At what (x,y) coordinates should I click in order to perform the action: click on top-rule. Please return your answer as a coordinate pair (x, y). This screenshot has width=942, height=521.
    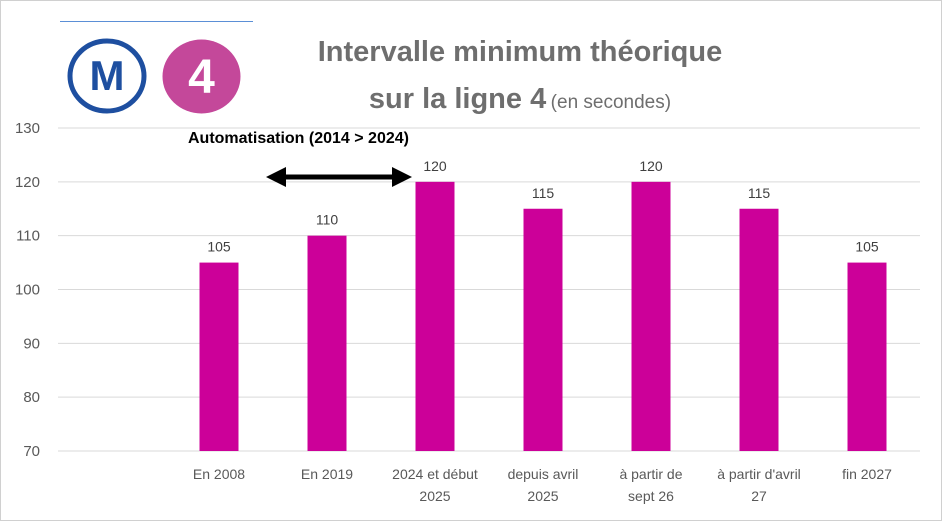
    Looking at the image, I should click on (156, 21).